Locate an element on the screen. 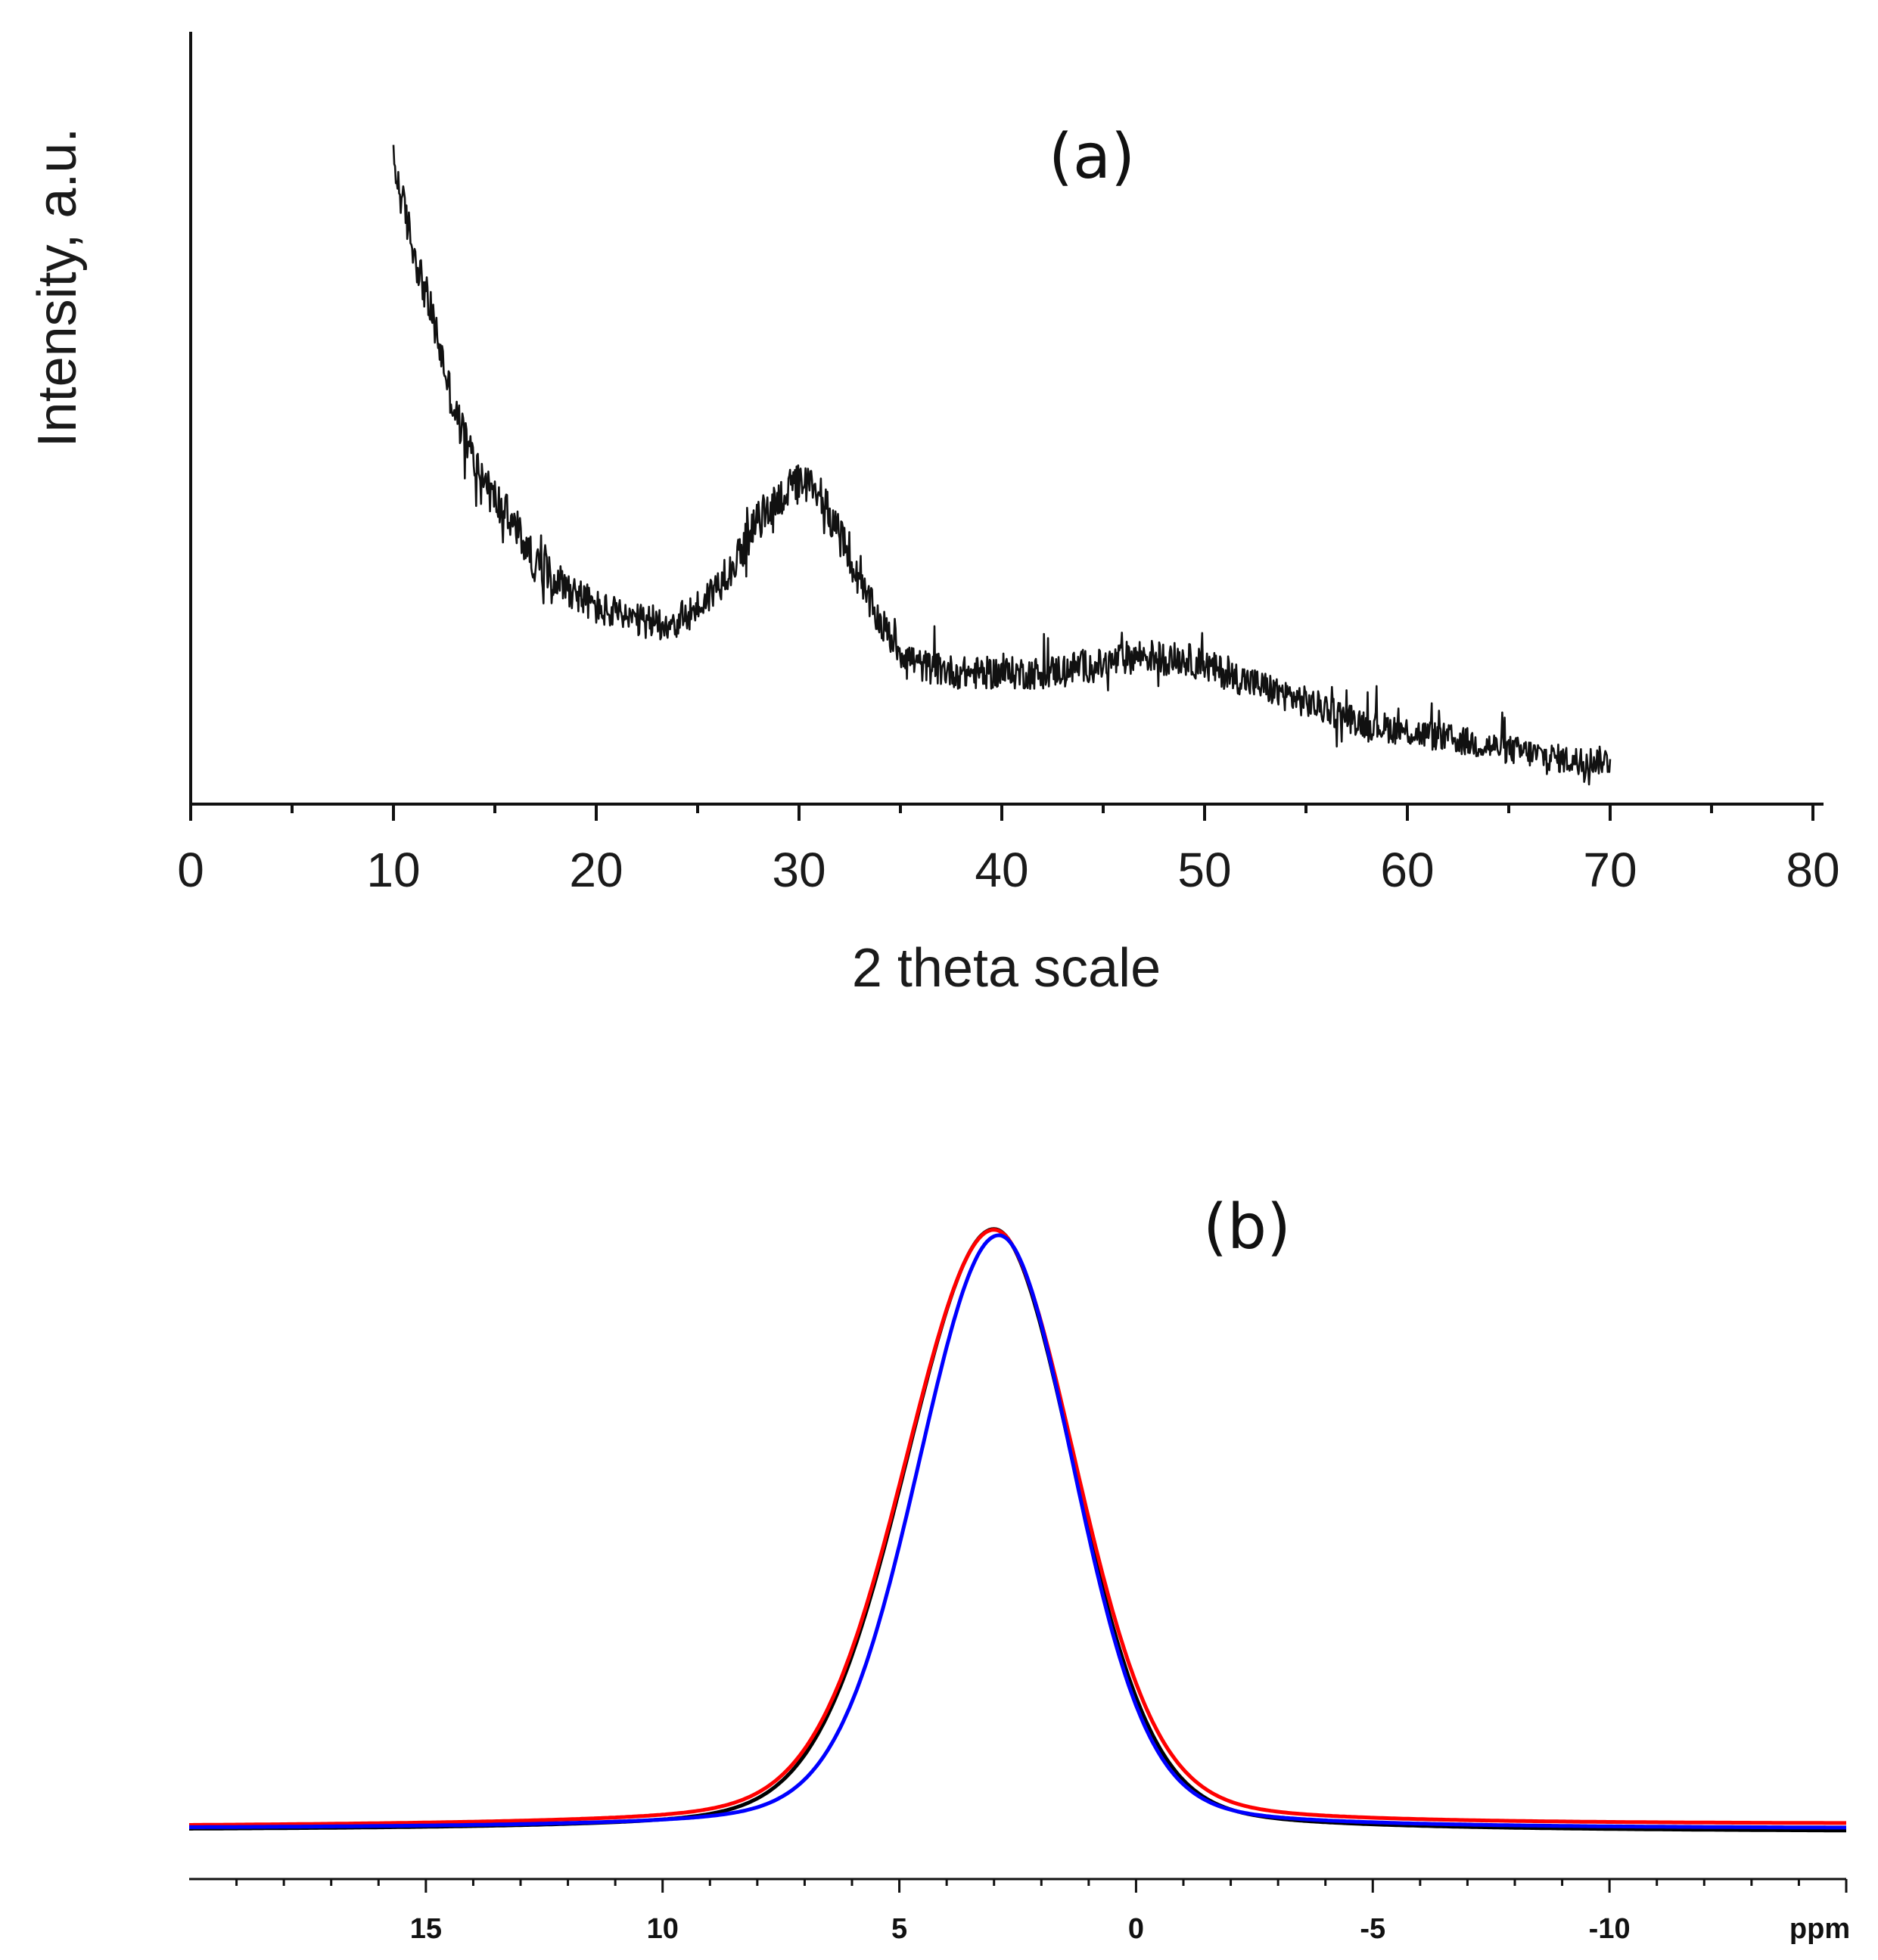  panel-a-x-axis-title: 2 theta scale is located at coordinates (1007, 968).